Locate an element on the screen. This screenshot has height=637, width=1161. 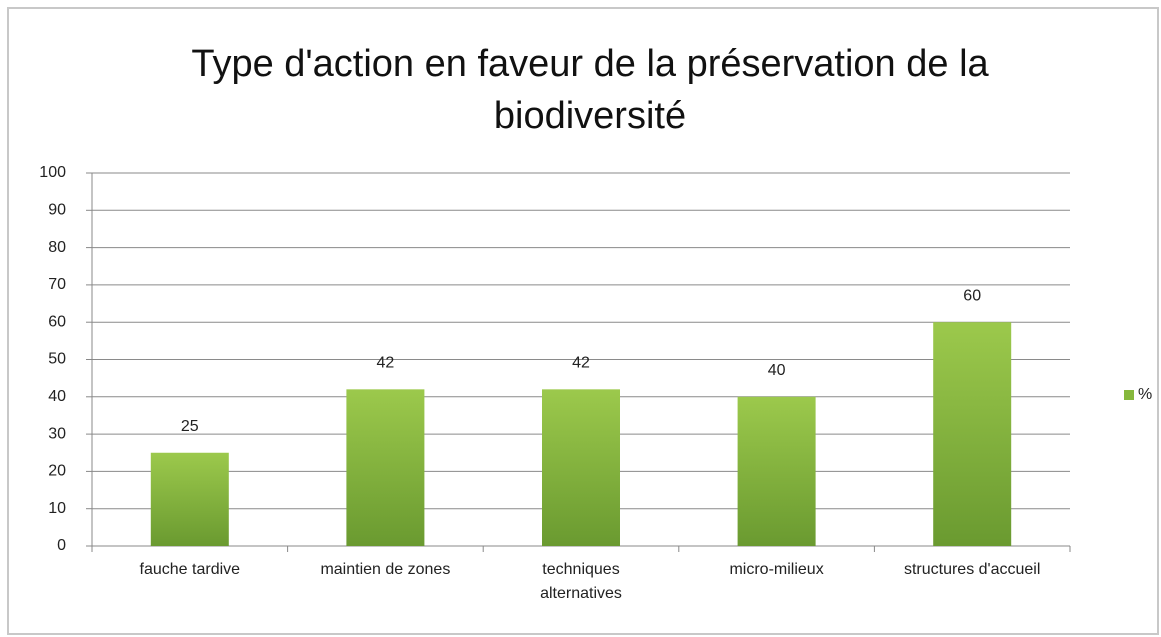
data-label: 25 is located at coordinates (190, 426).